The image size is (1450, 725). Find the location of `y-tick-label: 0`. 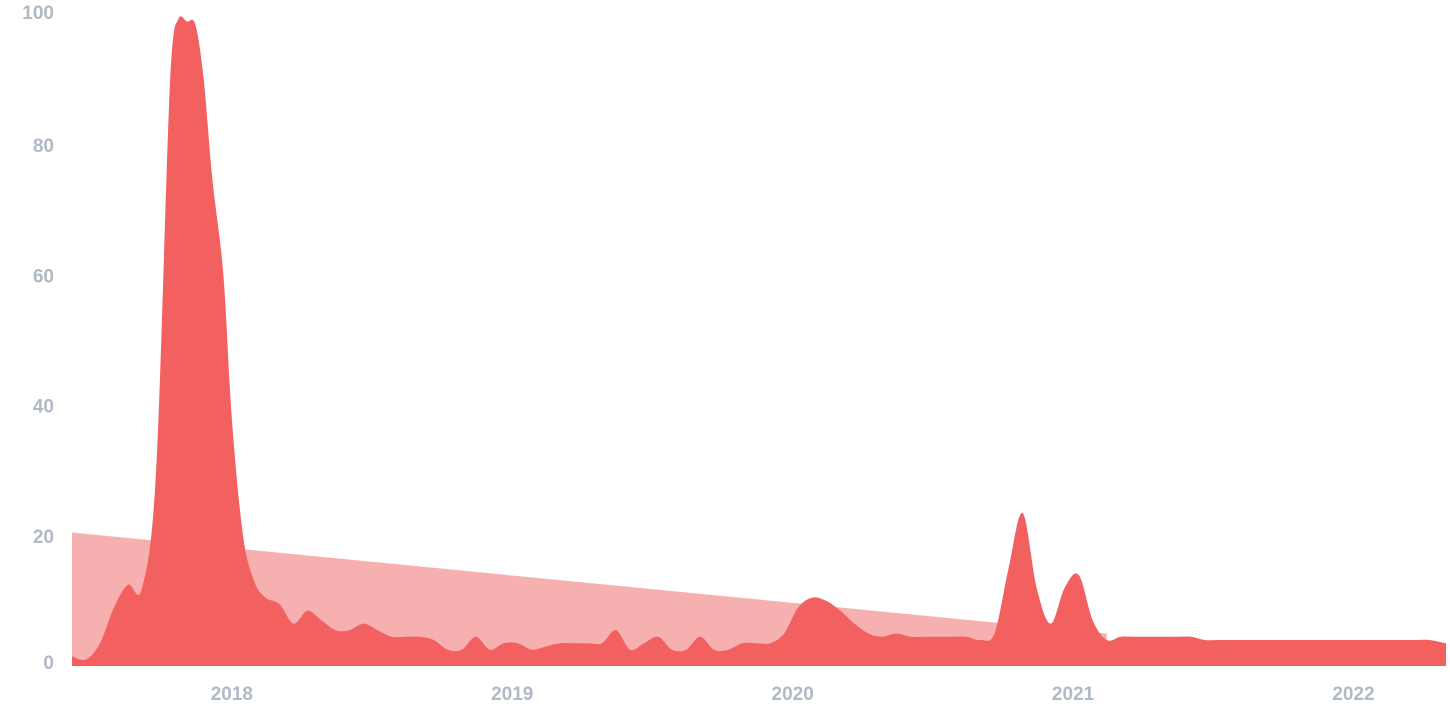

y-tick-label: 0 is located at coordinates (48, 663).